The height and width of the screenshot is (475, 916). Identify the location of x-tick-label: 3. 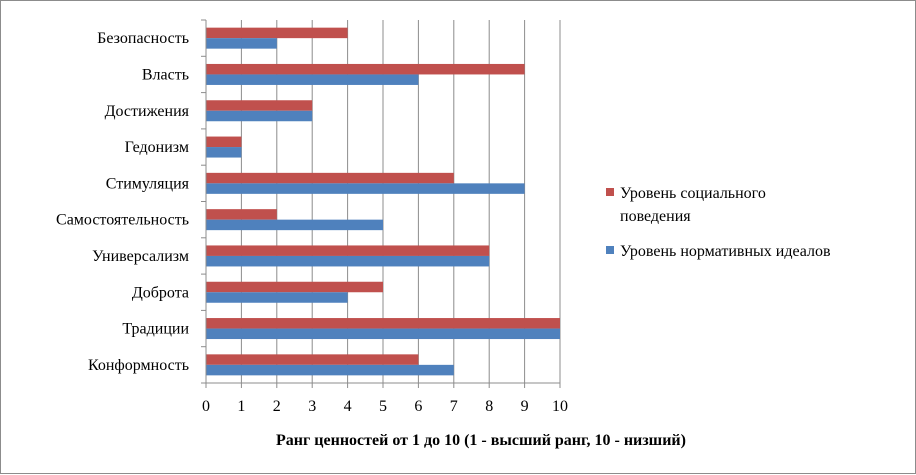
(312, 406).